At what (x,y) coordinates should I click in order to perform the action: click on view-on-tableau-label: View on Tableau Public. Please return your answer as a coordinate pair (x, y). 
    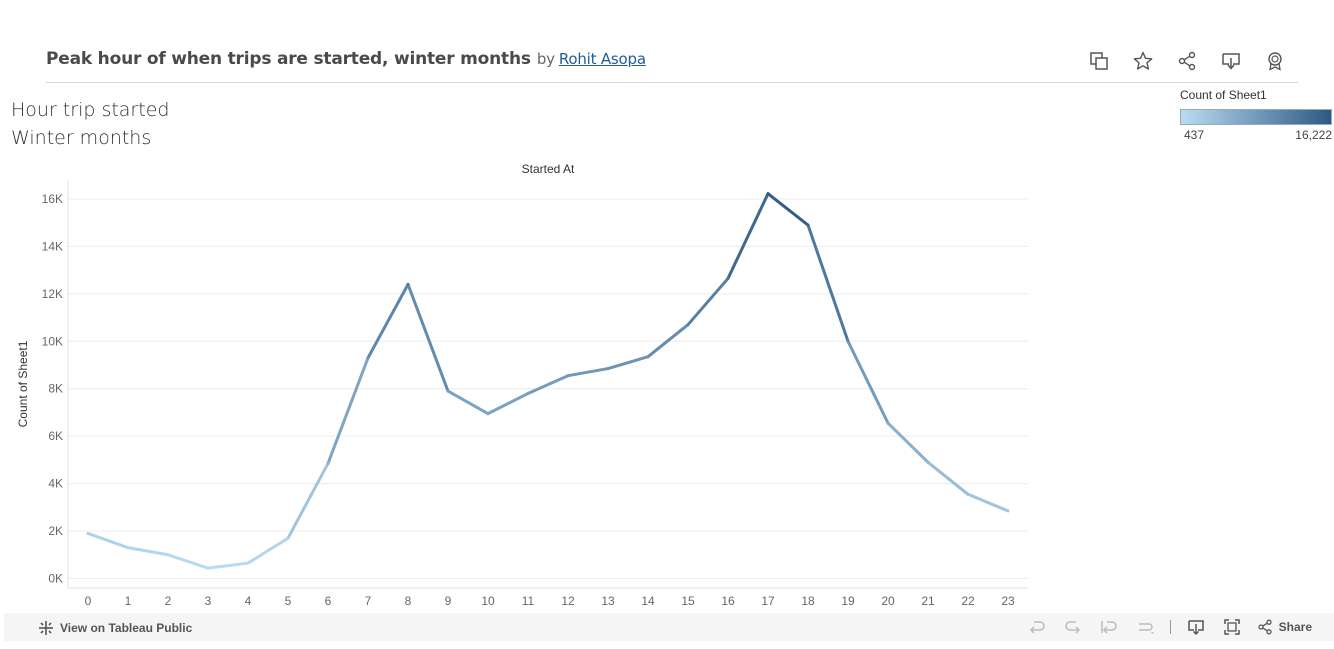
    Looking at the image, I should click on (126, 628).